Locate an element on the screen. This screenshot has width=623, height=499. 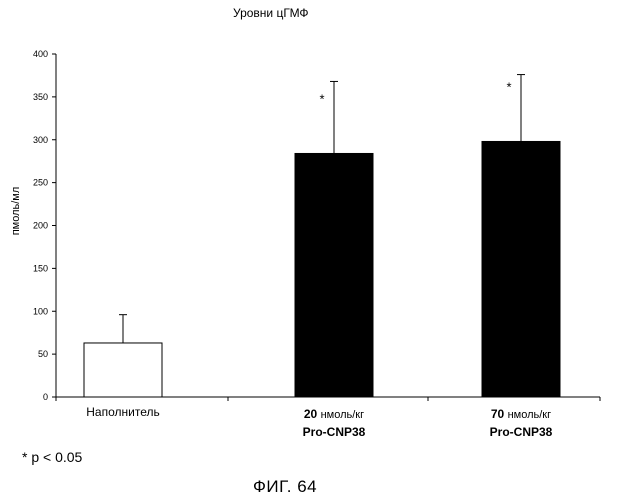
y-tick-label: 150 is located at coordinates (40, 268).